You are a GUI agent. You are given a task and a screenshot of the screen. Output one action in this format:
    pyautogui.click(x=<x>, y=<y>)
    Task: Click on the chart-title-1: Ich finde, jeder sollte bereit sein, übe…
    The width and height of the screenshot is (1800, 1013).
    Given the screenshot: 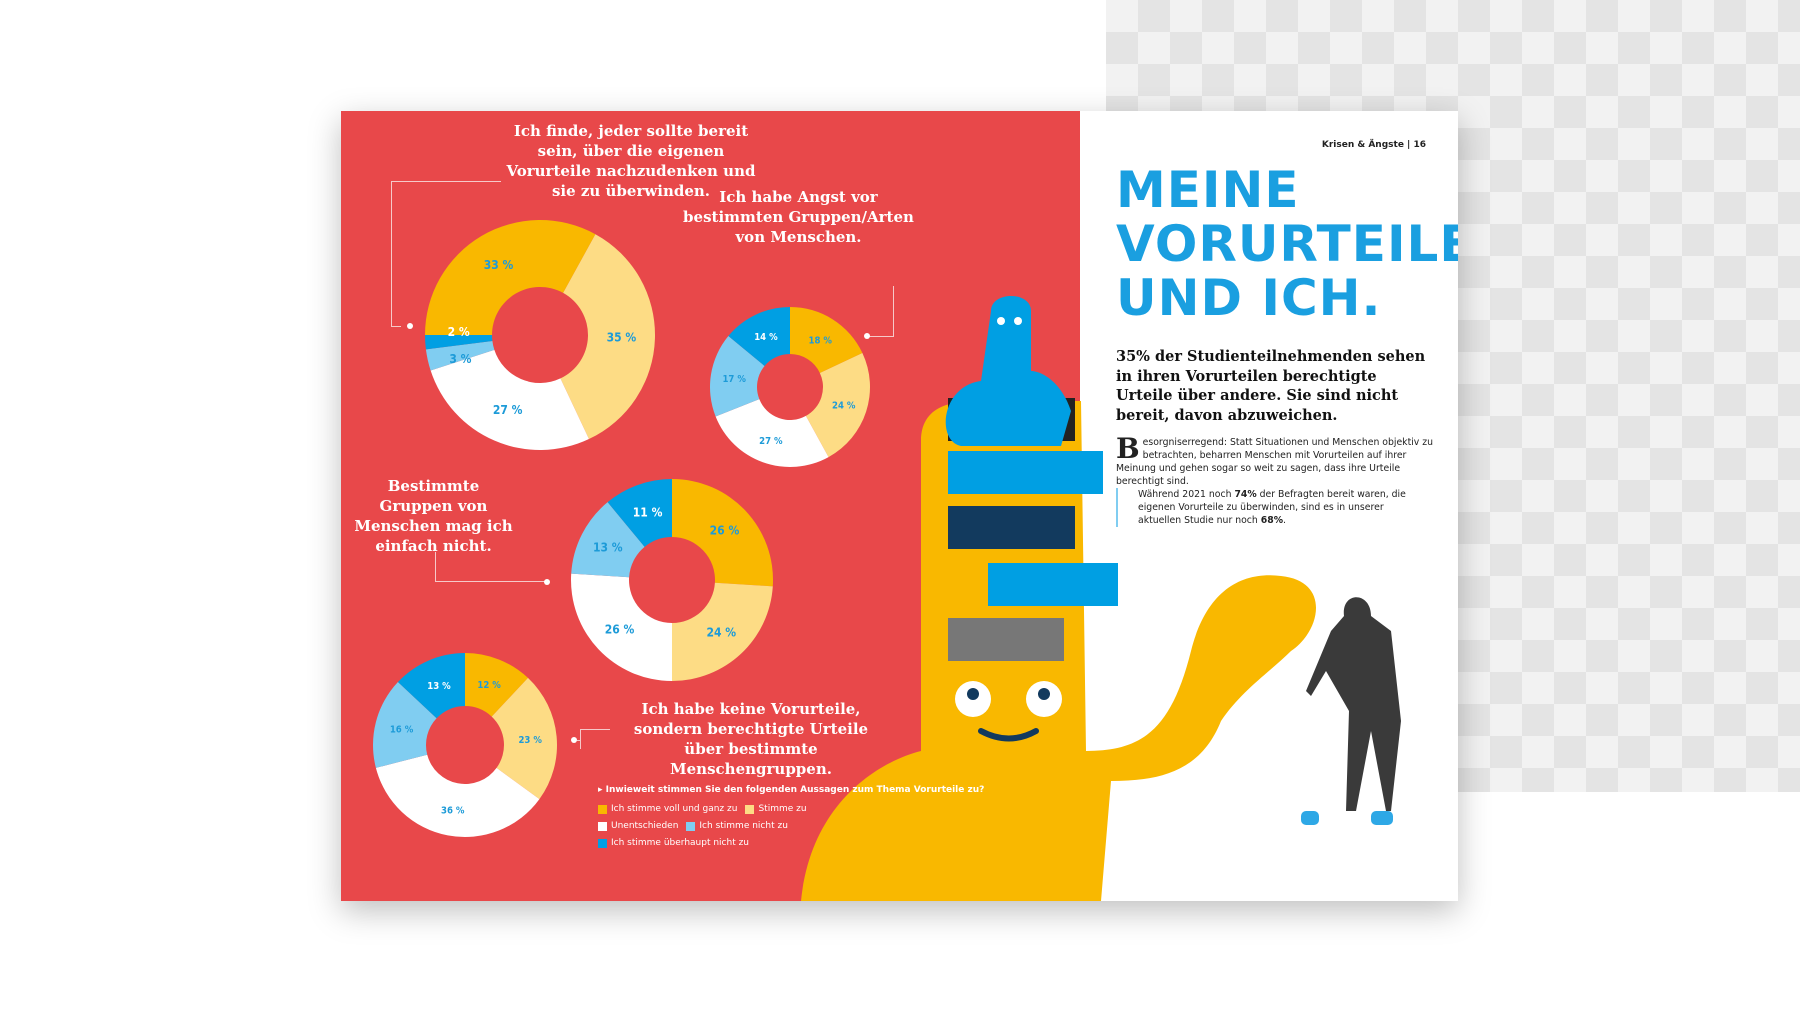 What is the action you would take?
    pyautogui.click(x=631, y=161)
    